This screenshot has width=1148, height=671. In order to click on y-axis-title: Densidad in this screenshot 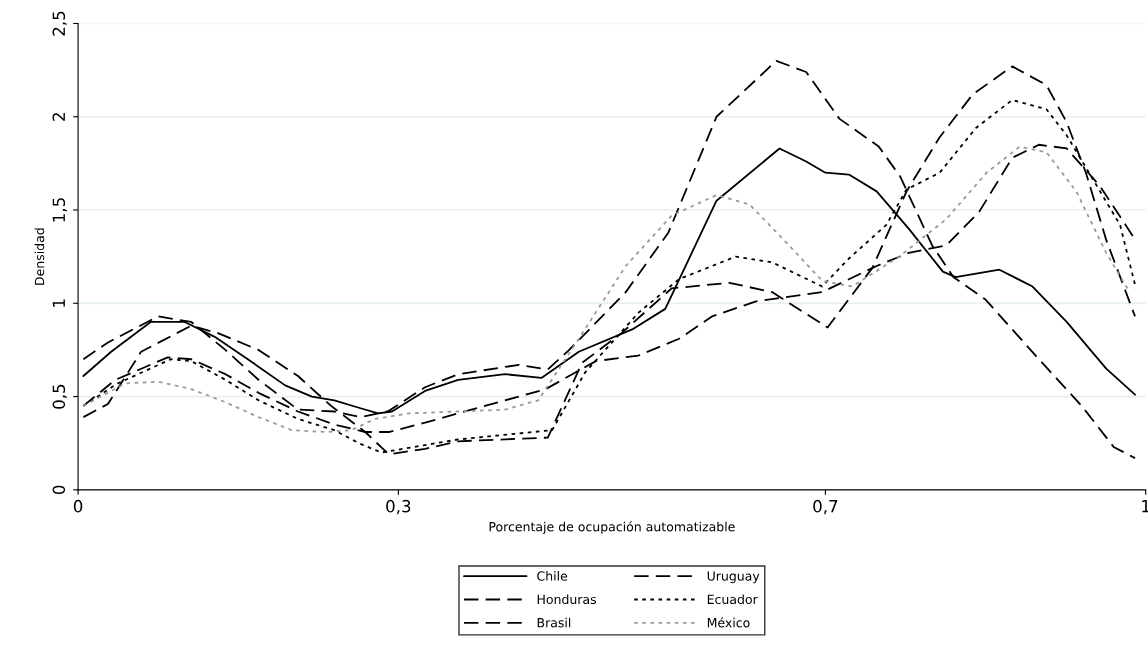, I will do `click(39, 256)`.